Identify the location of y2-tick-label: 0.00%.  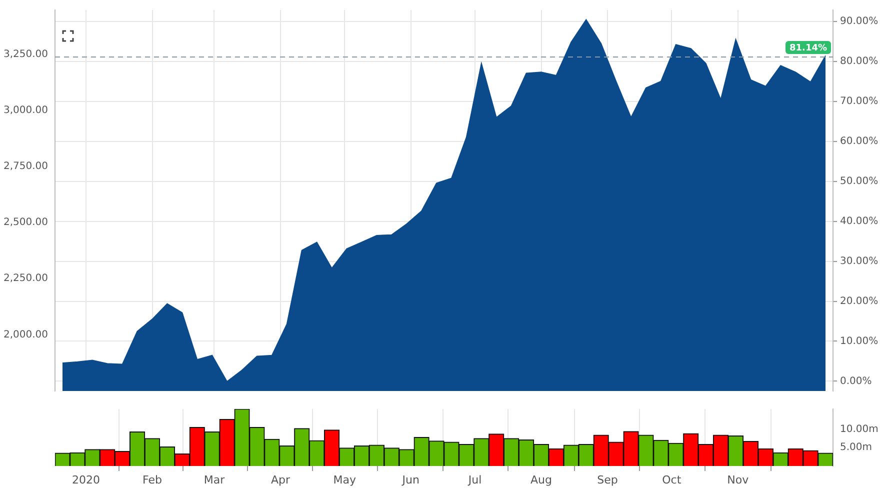
(856, 381).